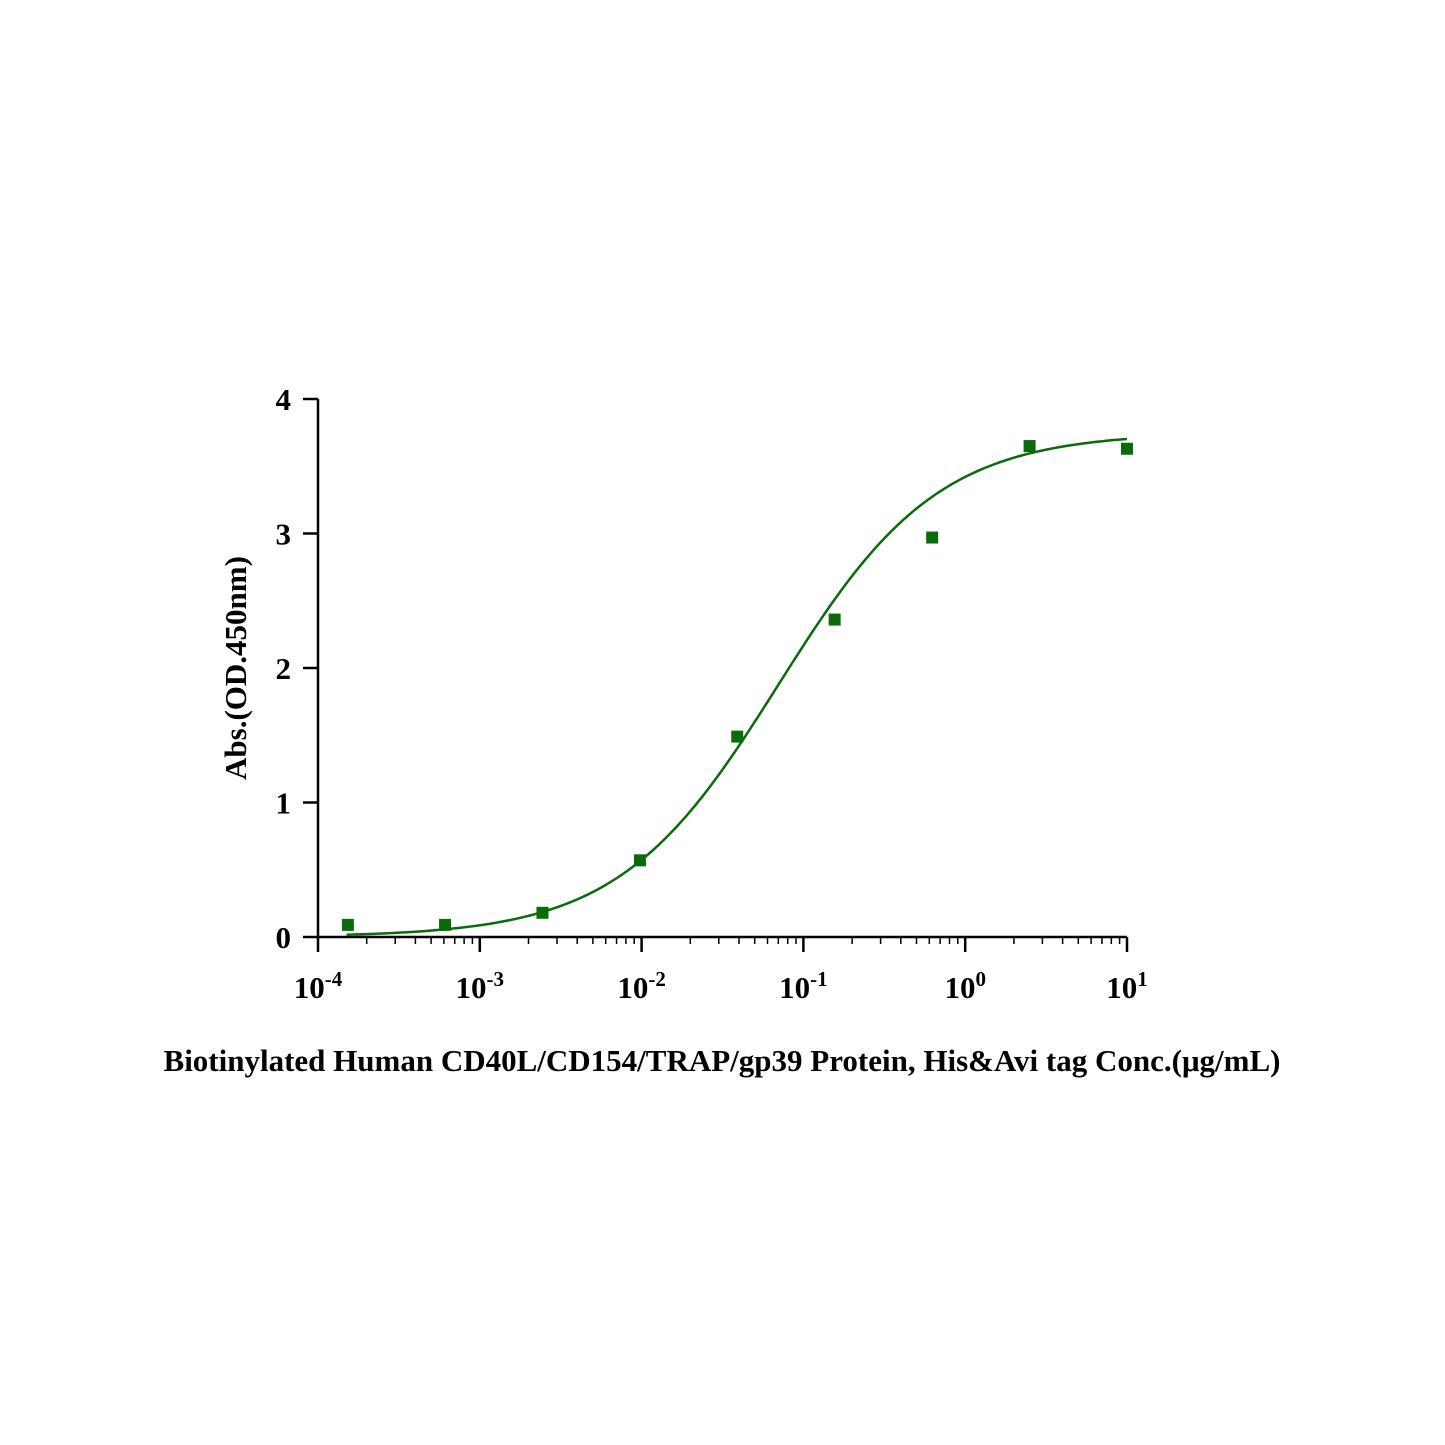 The height and width of the screenshot is (1445, 1445). I want to click on x-tick-label: 10¹, so click(1127, 986).